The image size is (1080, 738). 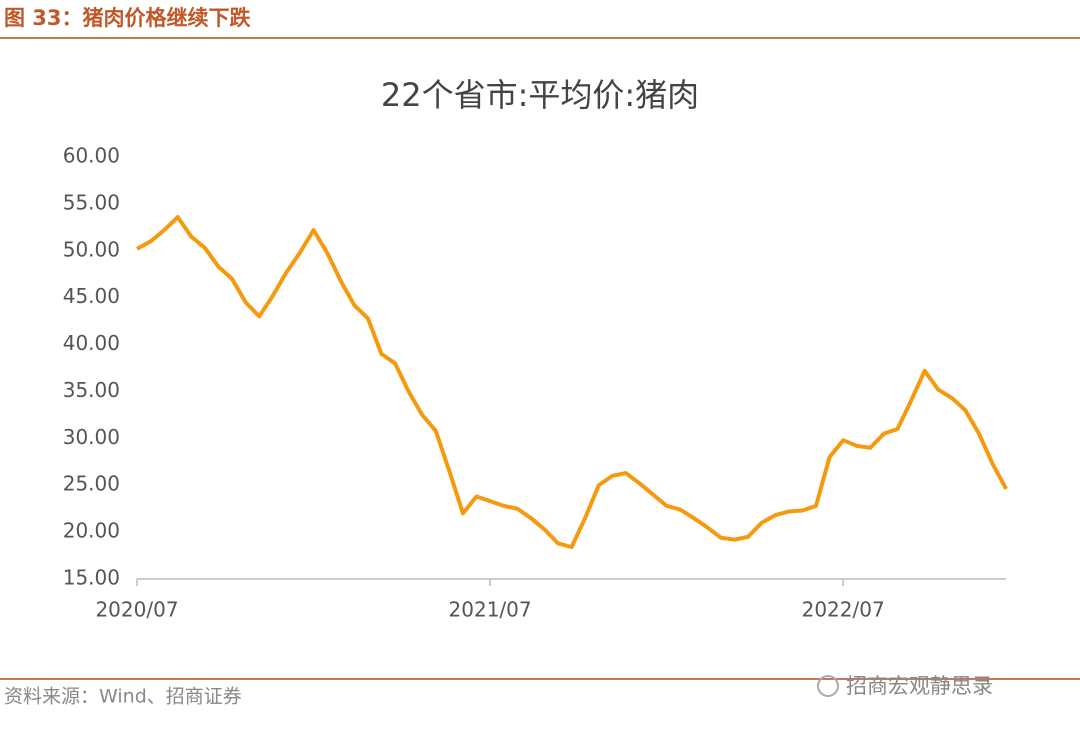 I want to click on wechat-icon, so click(x=828, y=686).